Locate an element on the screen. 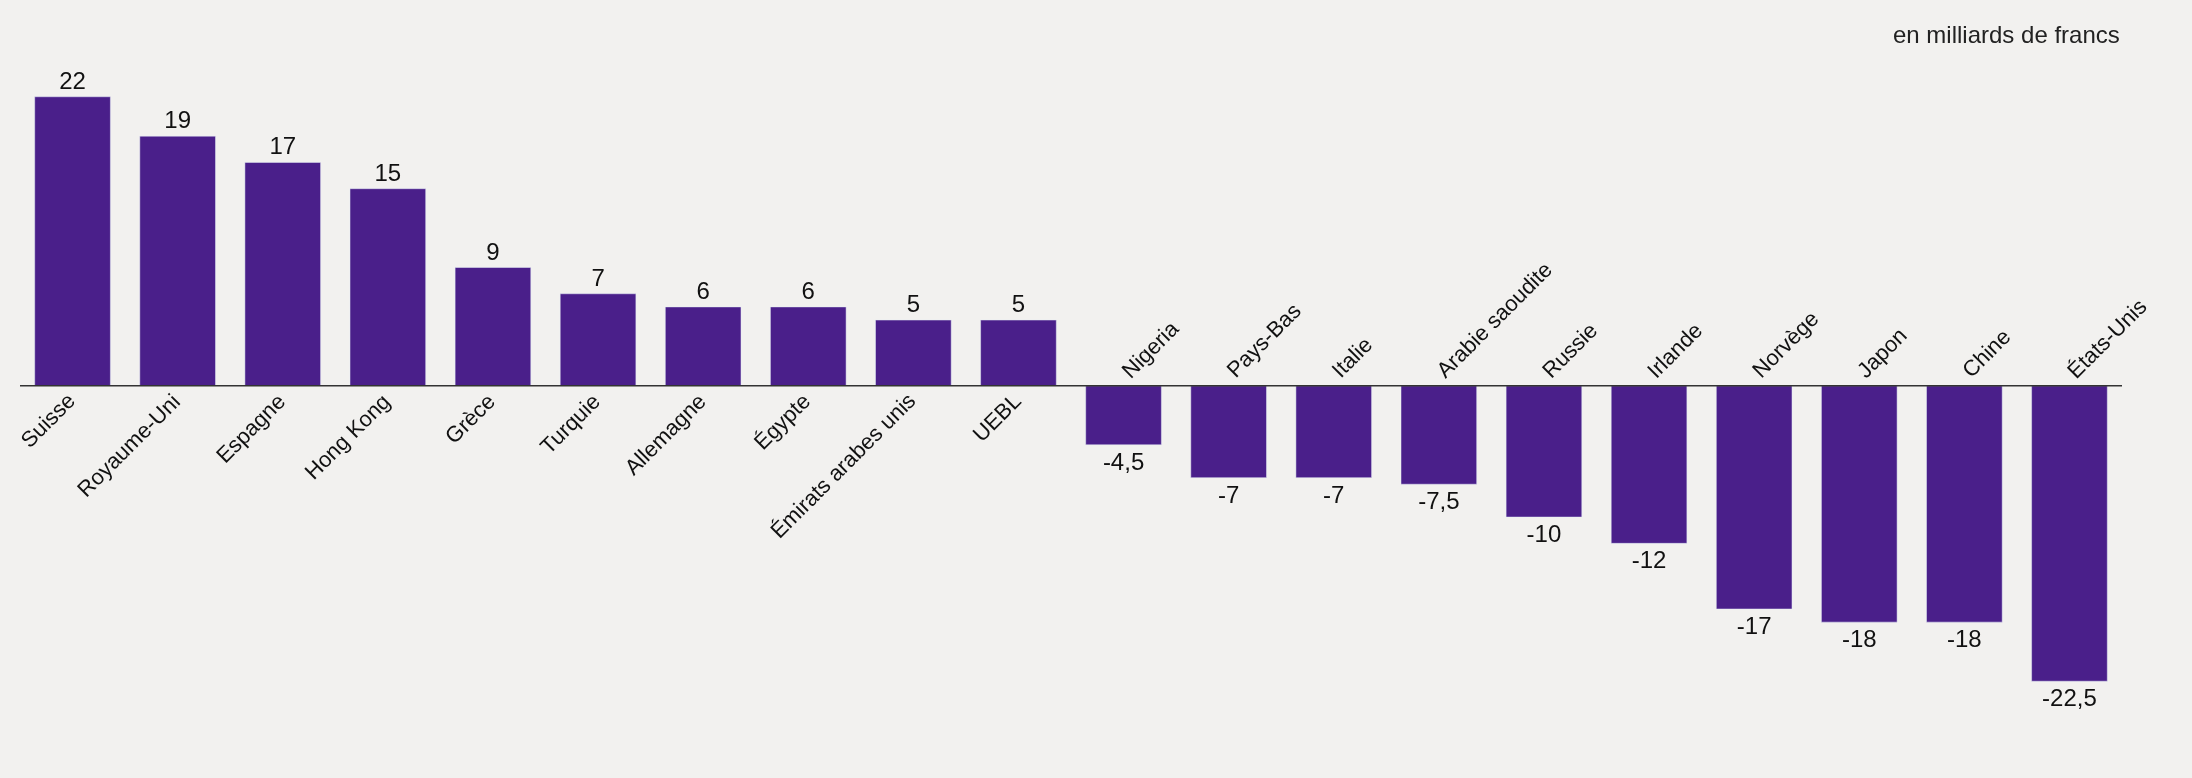  data-label: -17 is located at coordinates (1754, 625).